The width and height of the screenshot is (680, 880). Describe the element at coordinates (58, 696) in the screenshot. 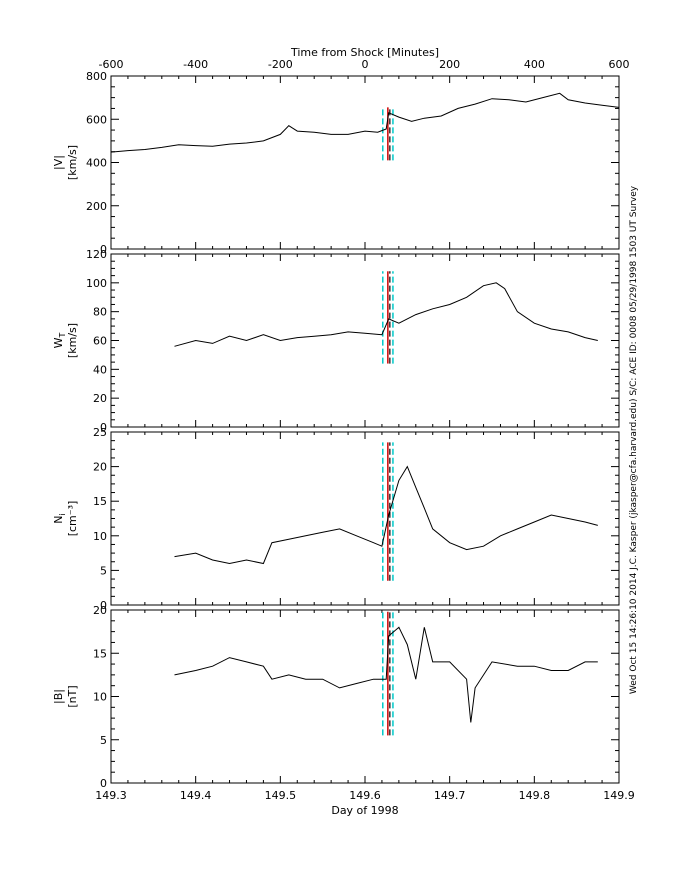

I see `y-axis-label: |B|` at that location.